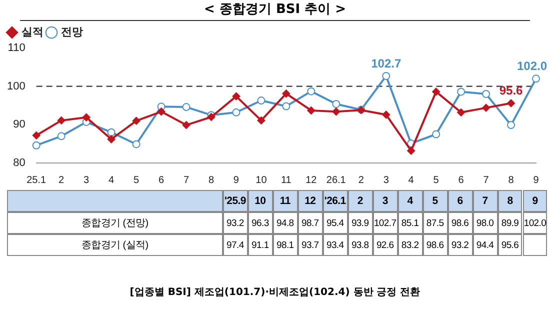 This screenshot has width=550, height=312. Describe the element at coordinates (275, 292) in the screenshot. I see `text: [업종별 BSI] 제조업(101.7)·비제조업(102.4) 동반 긍정 전환` at that location.